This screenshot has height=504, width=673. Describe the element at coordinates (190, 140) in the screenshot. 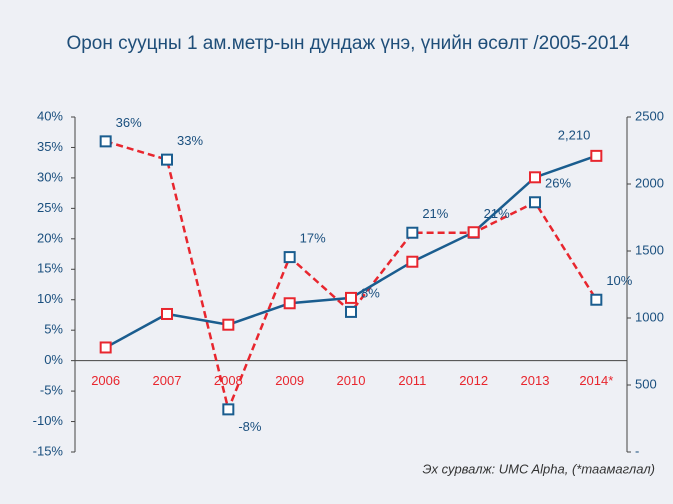

I see `data-label: 33%` at that location.